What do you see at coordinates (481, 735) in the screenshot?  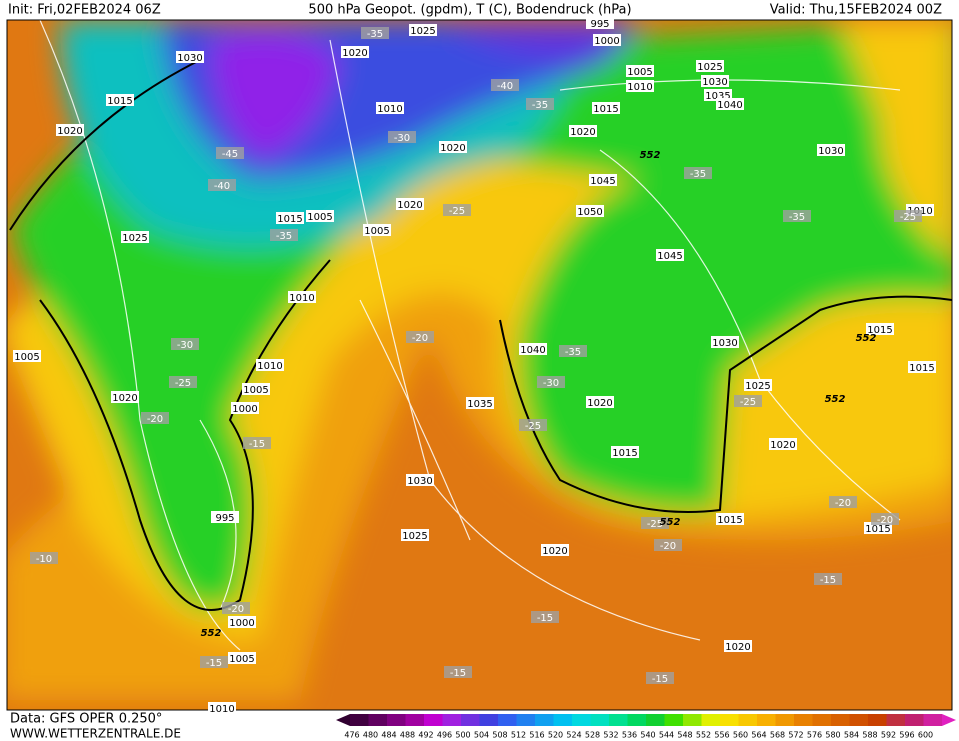 I see `legend-tick-label: 504` at bounding box center [481, 735].